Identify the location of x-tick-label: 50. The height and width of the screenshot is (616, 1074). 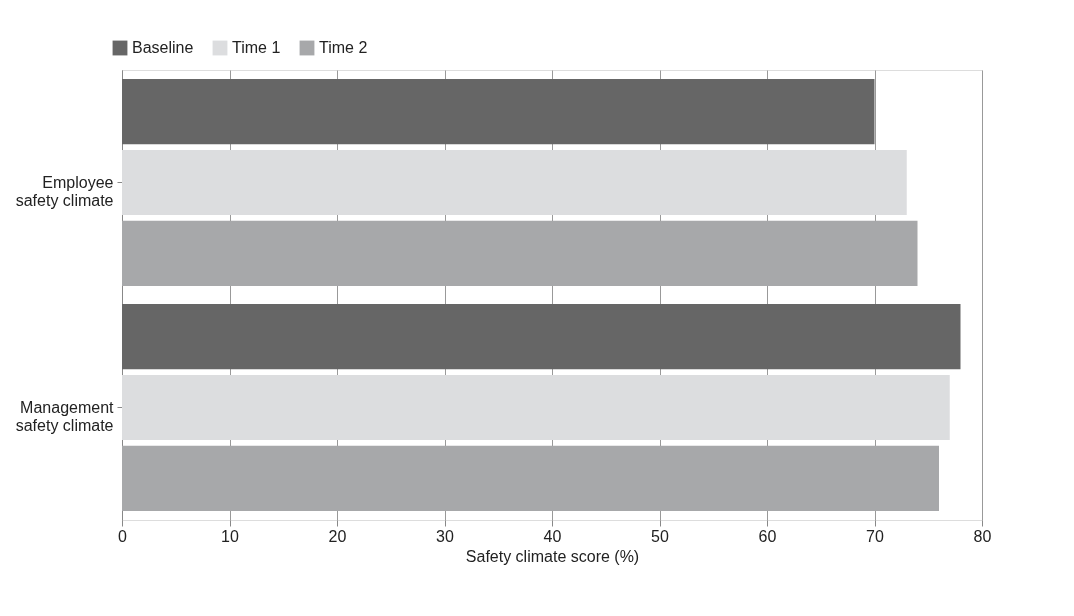
(660, 536).